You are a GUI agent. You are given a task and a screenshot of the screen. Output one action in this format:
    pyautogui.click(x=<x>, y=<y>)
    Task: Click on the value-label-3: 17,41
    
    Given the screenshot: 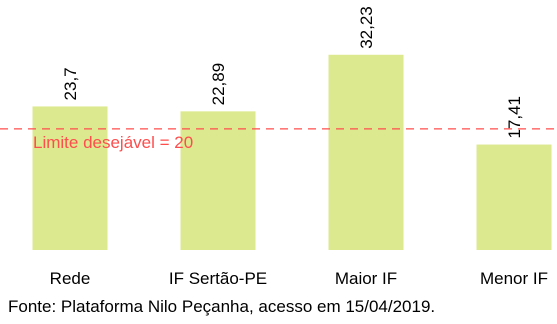 What is the action you would take?
    pyautogui.click(x=514, y=117)
    